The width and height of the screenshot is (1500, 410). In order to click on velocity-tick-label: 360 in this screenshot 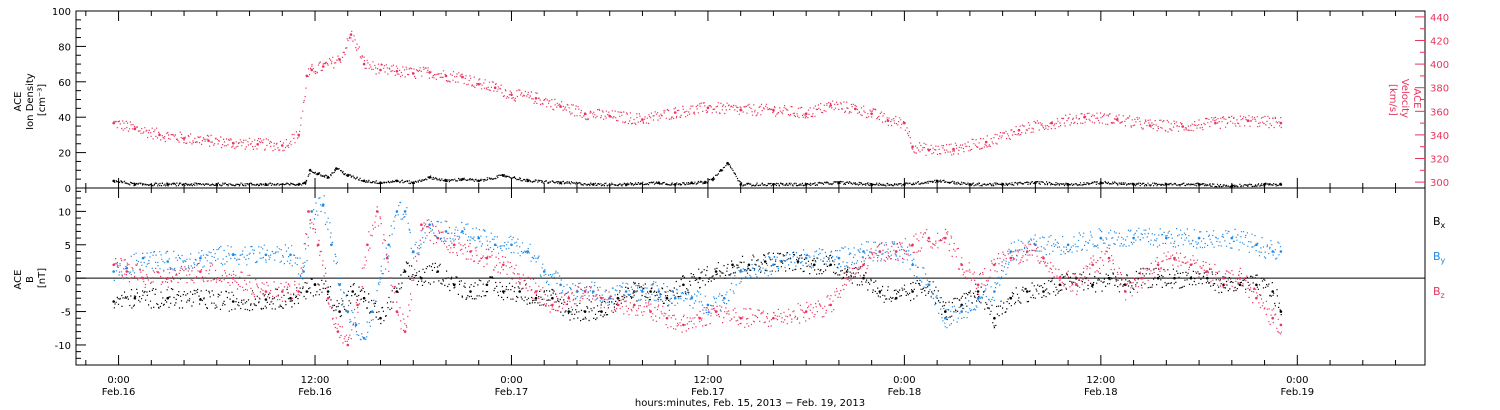, I will do `click(1439, 112)`.